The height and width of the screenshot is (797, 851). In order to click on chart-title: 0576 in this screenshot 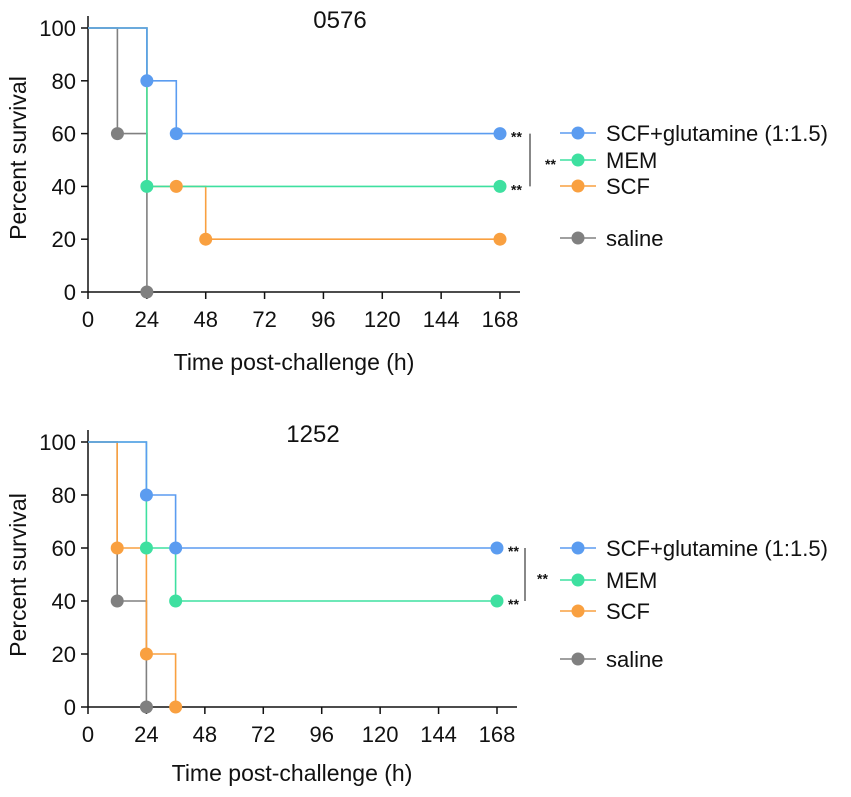, I will do `click(339, 20)`.